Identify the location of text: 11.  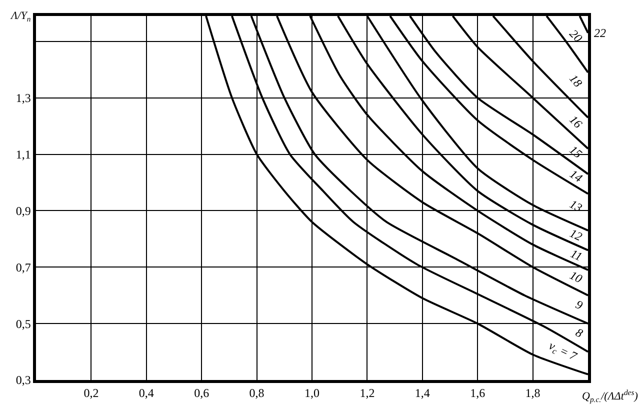
(576, 255).